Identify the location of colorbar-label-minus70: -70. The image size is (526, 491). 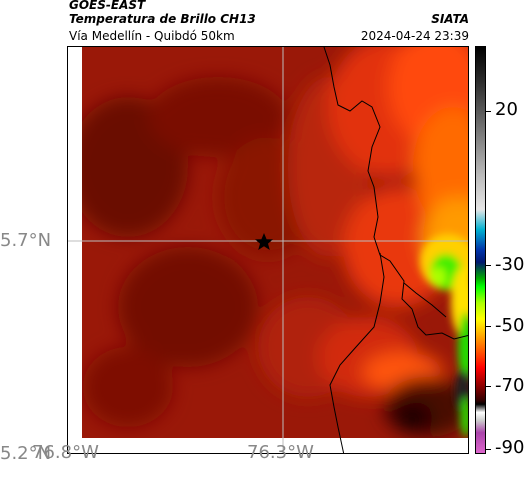
(510, 385).